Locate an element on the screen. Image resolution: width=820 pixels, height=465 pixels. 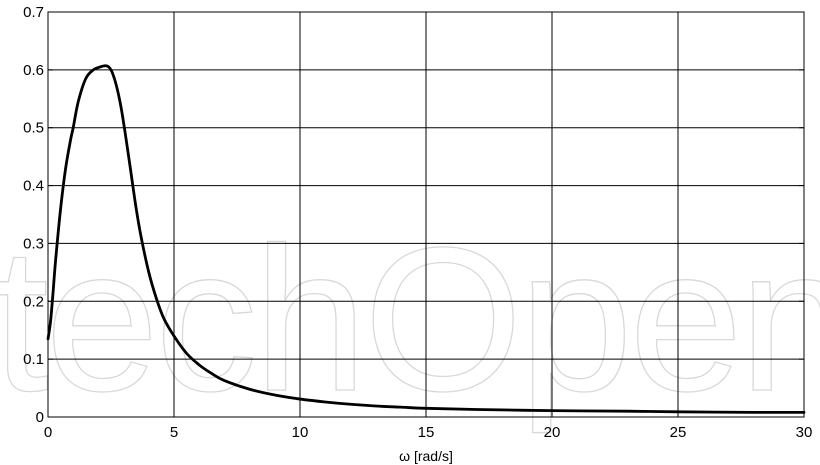
y-tick-label: 0.2 is located at coordinates (33, 301).